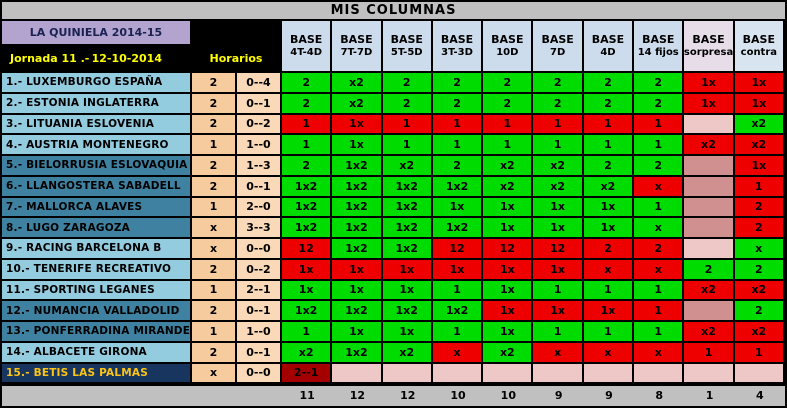 This screenshot has height=408, width=787. Describe the element at coordinates (97, 166) in the screenshot. I see `match-name-cell: 5.- BIELORRUSIA ESLOVAQUIA` at that location.